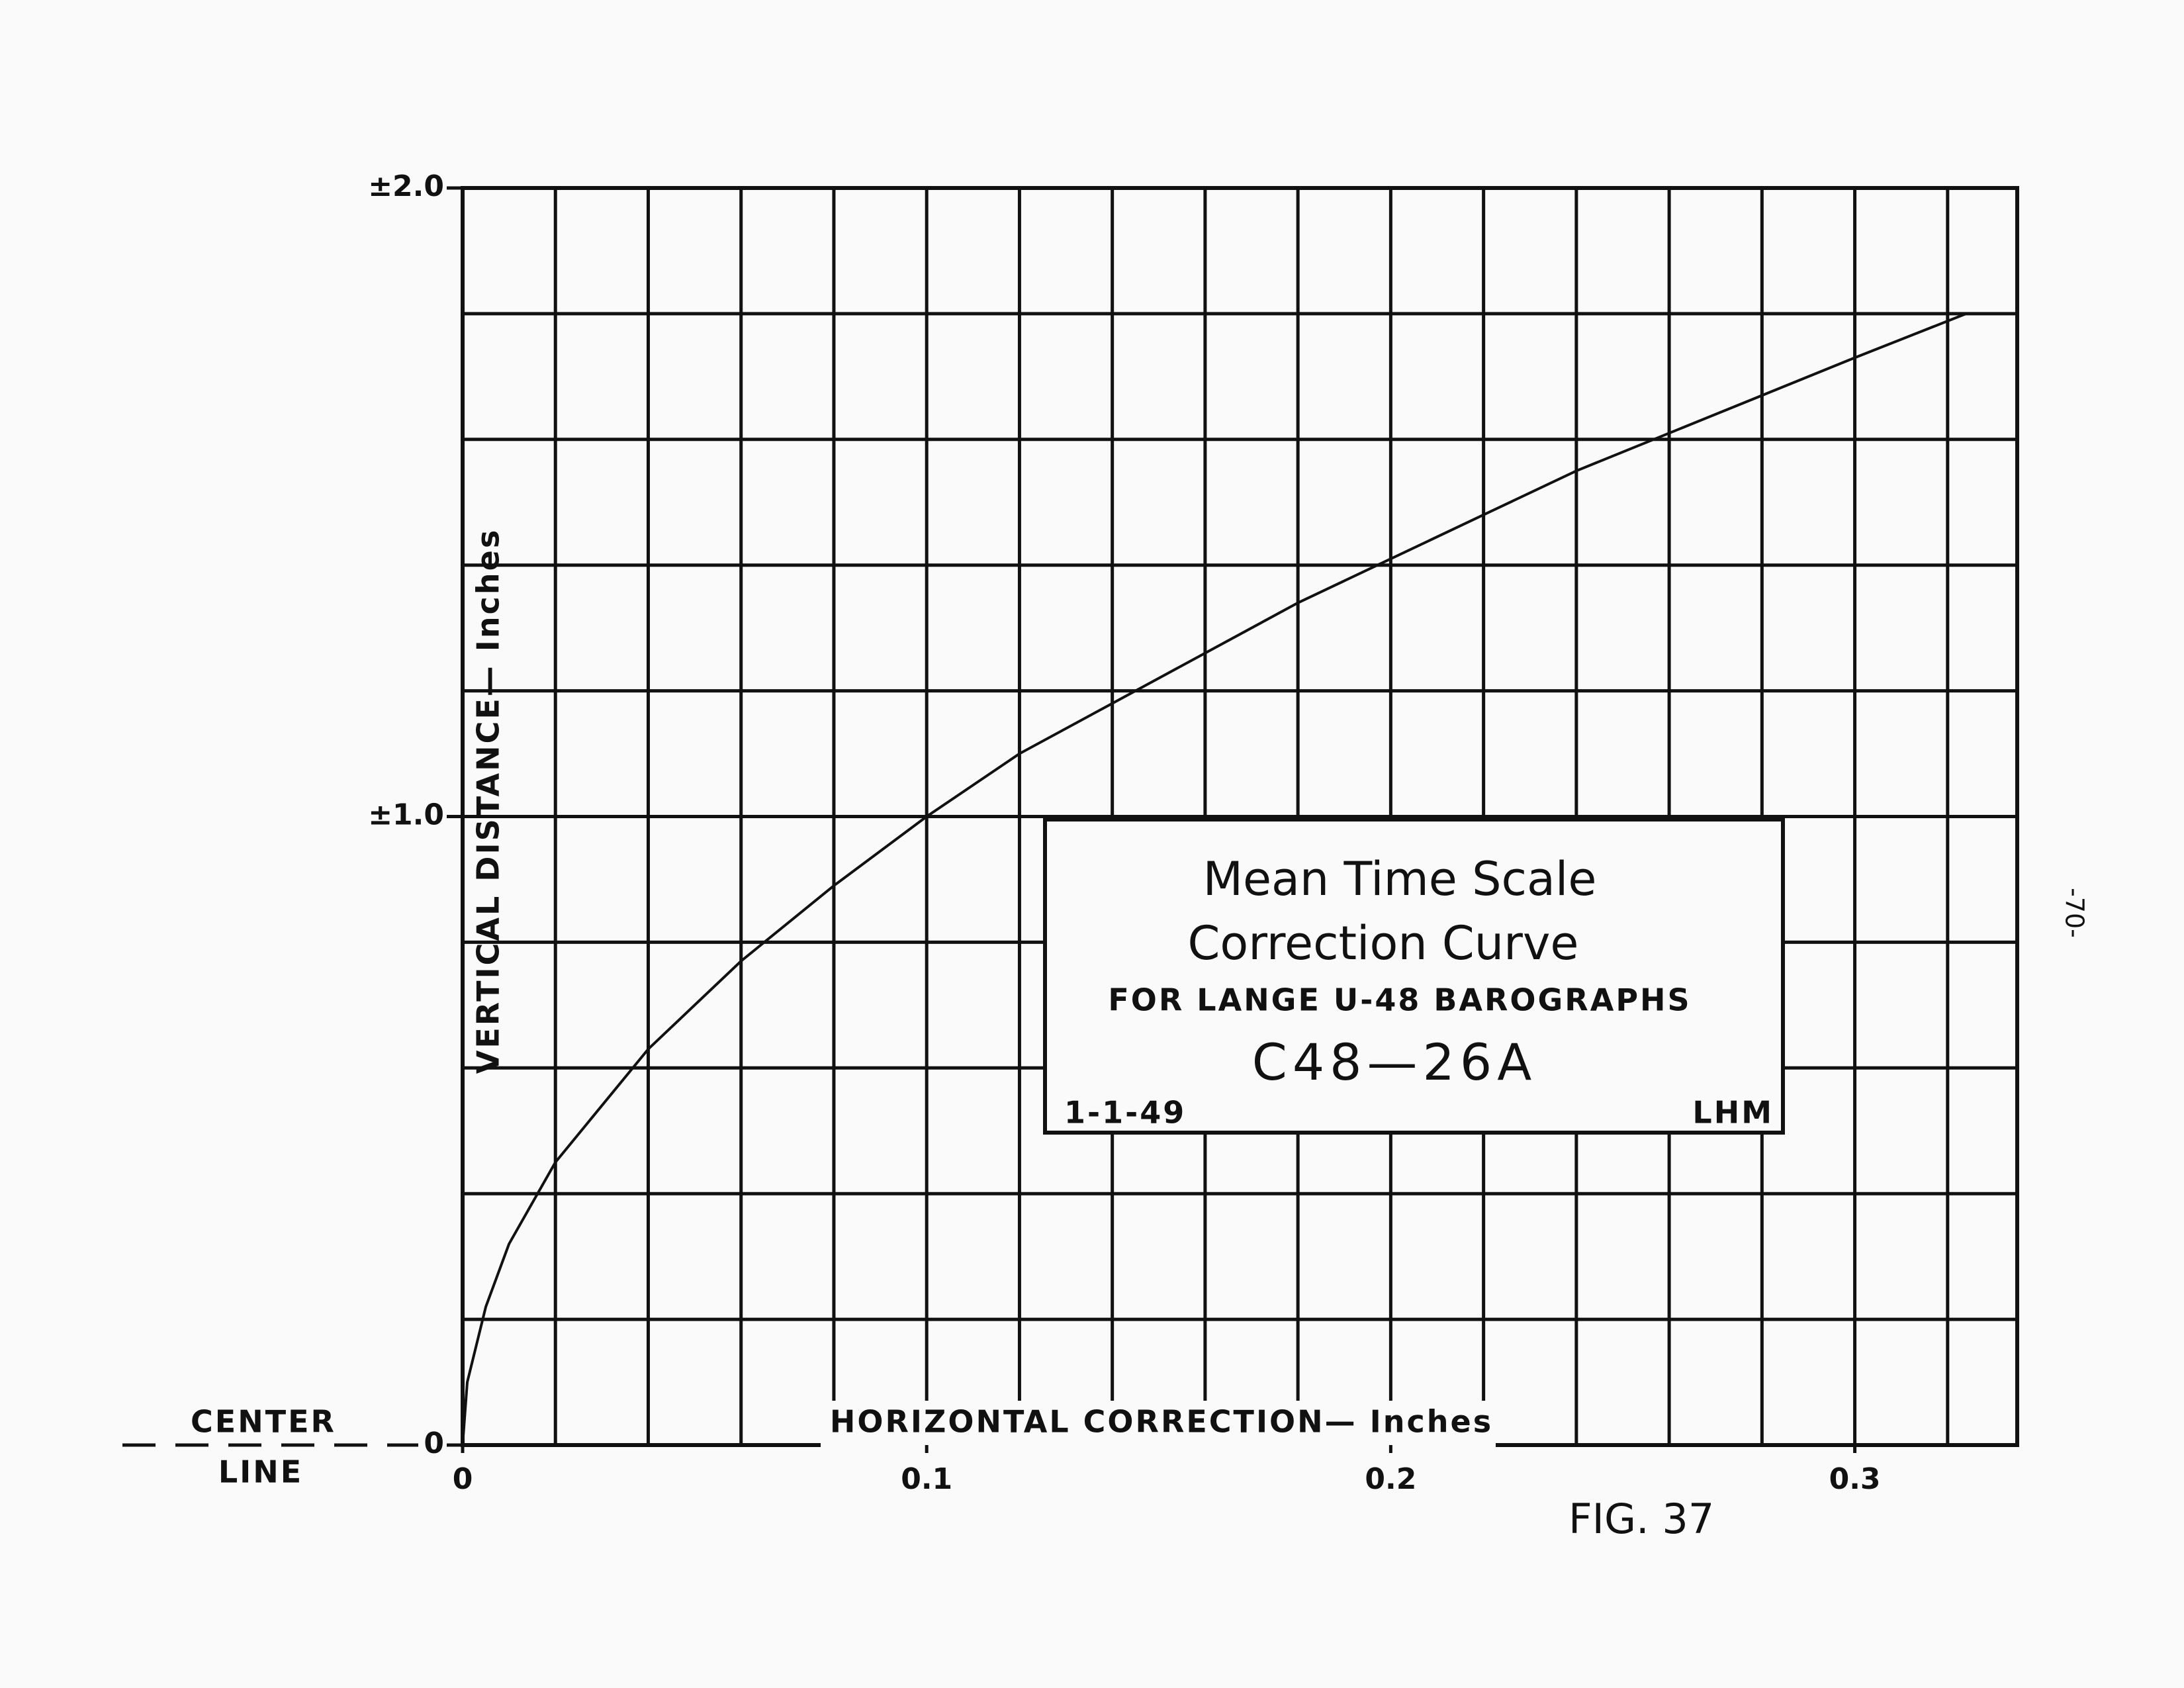 The image size is (2184, 1688). What do you see at coordinates (488, 801) in the screenshot?
I see `y-axis-label: VERTICAL DISTANCE— Inches` at bounding box center [488, 801].